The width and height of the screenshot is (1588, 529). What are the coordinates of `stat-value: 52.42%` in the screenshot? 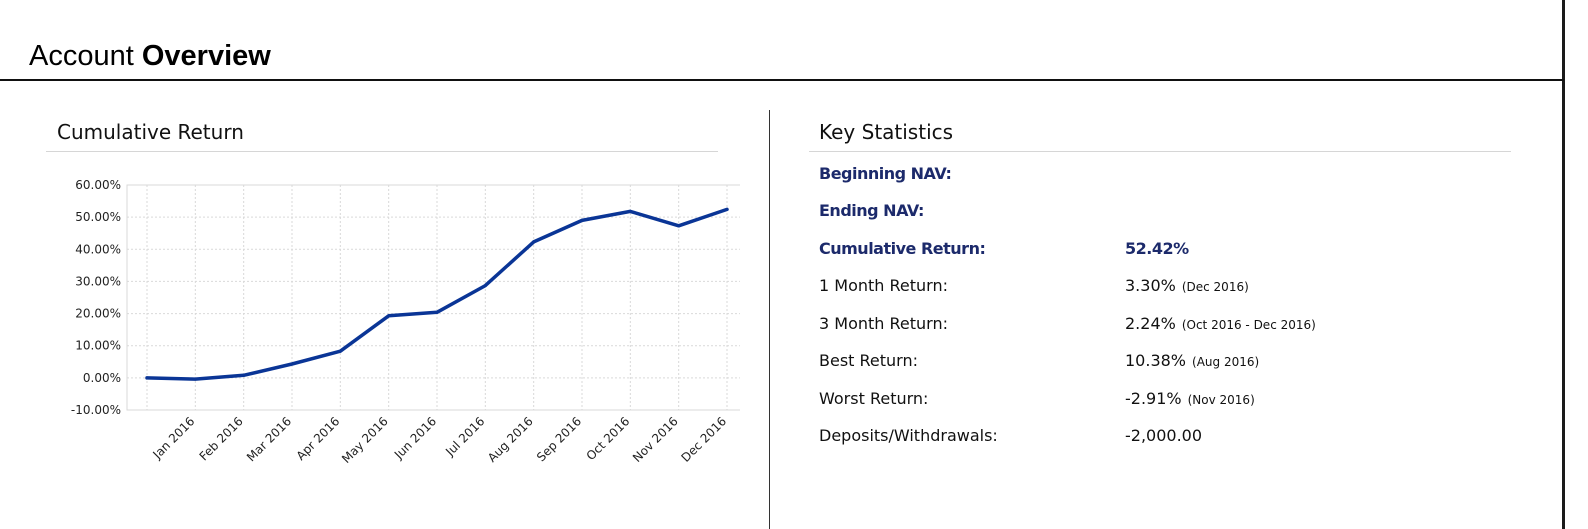 It's located at (1157, 248).